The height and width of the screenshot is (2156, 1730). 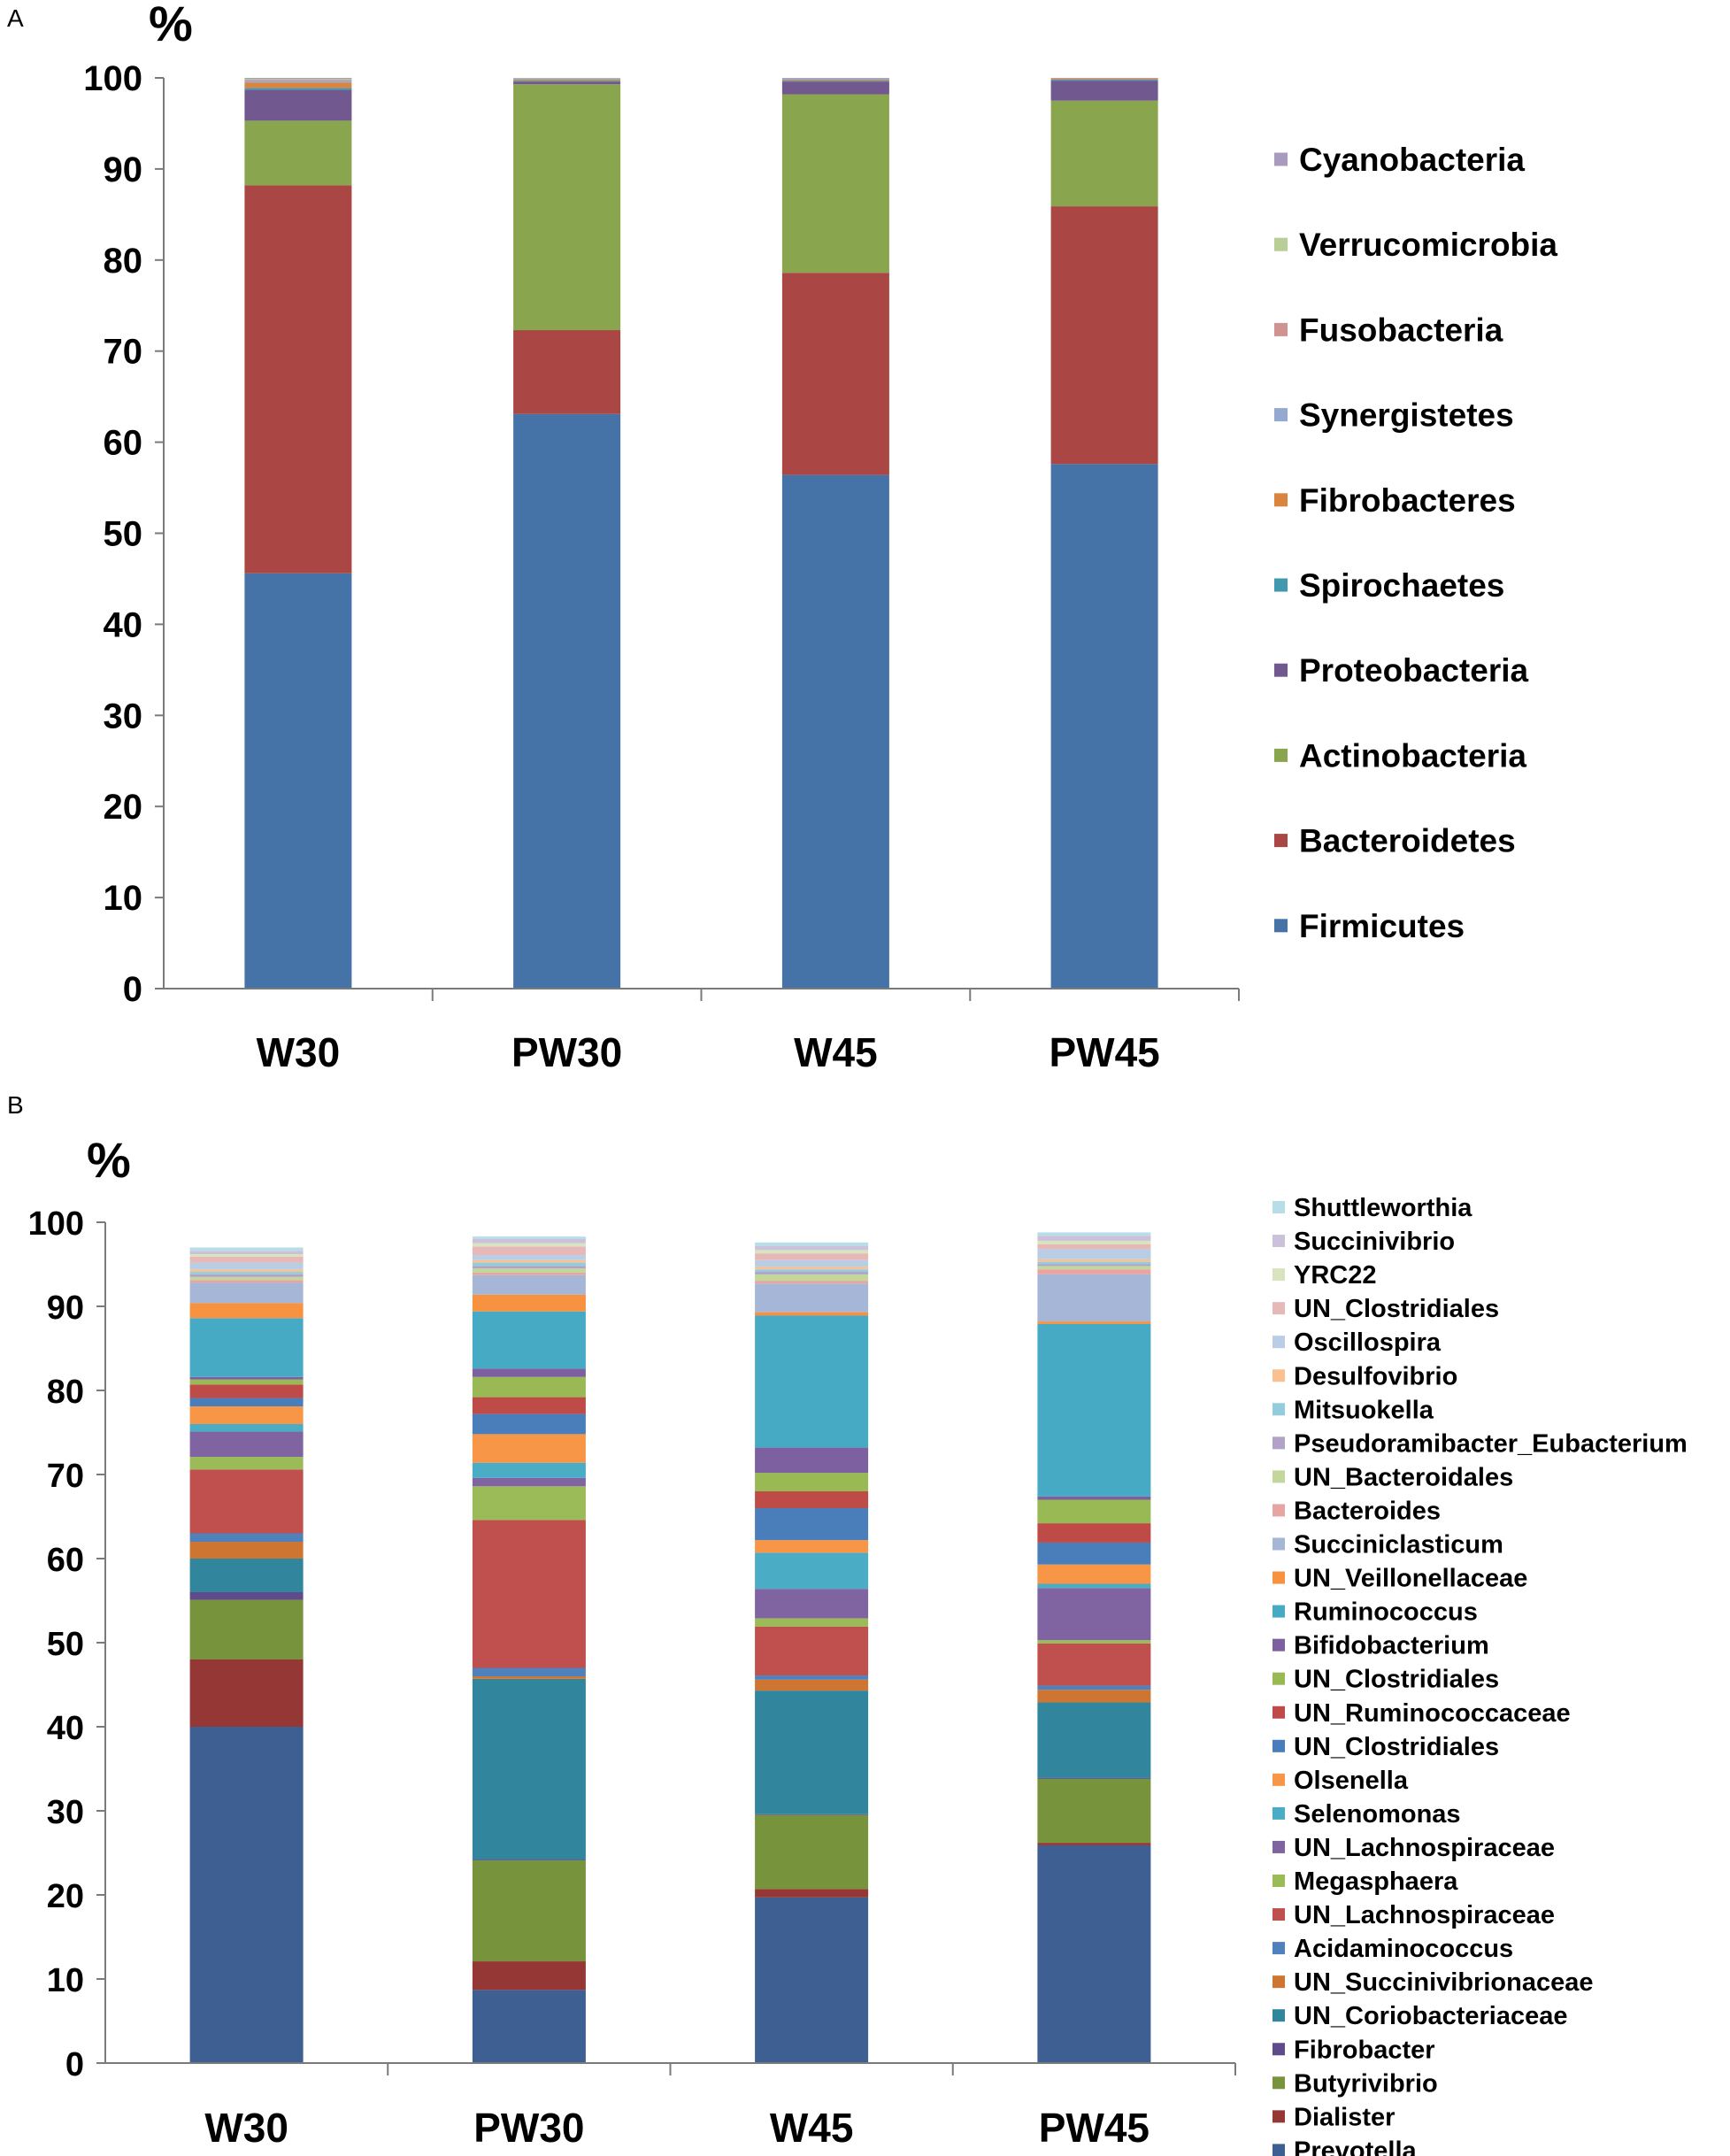 I want to click on panel-a-legend-item-proteobacteria: Proteobacteria, so click(x=1401, y=671).